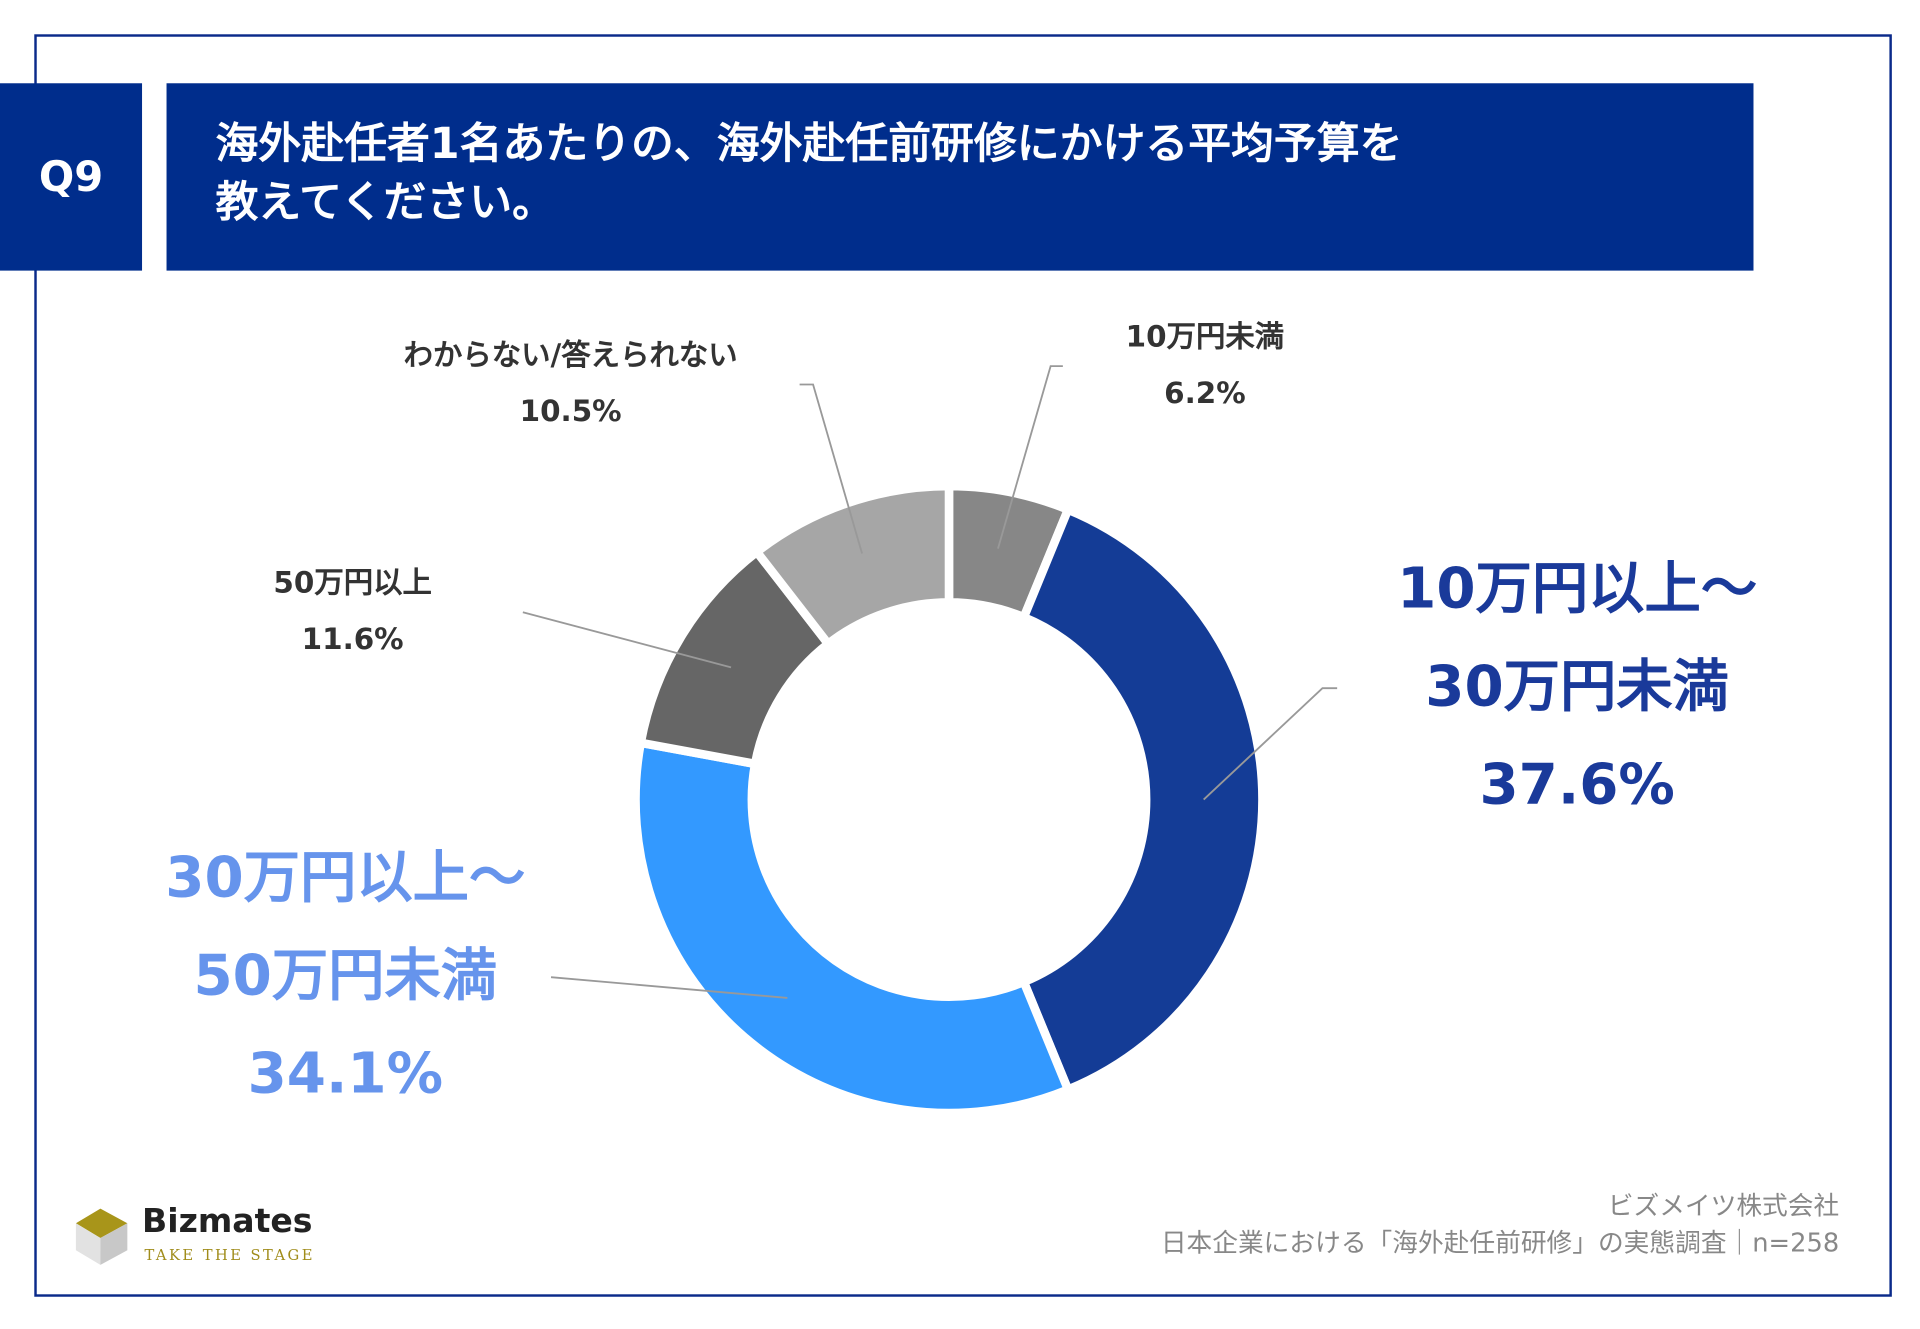 This screenshot has height=1329, width=1920. I want to click on leader-100k-300k, so click(1270, 744).